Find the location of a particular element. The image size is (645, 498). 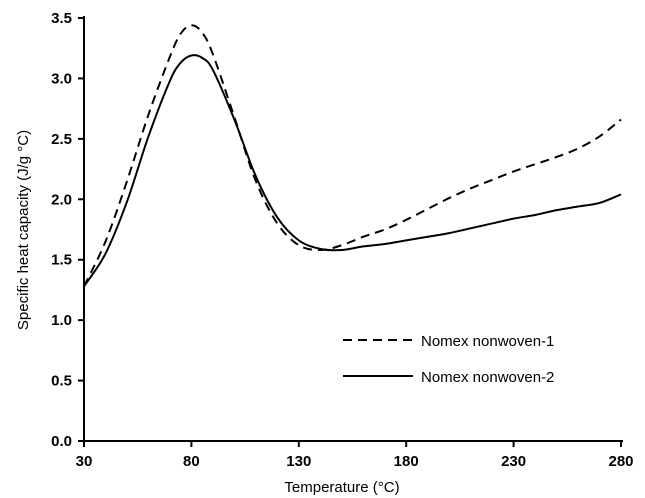

x-tick-label: 180 is located at coordinates (406, 461).